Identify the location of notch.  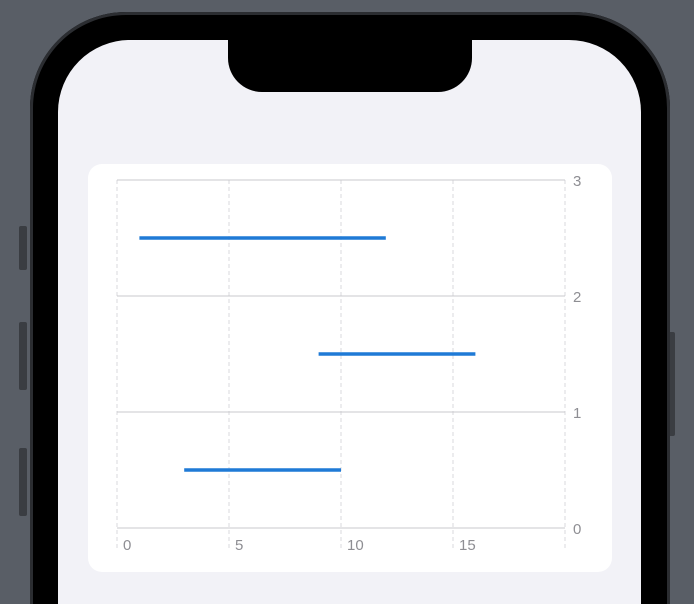
(350, 66).